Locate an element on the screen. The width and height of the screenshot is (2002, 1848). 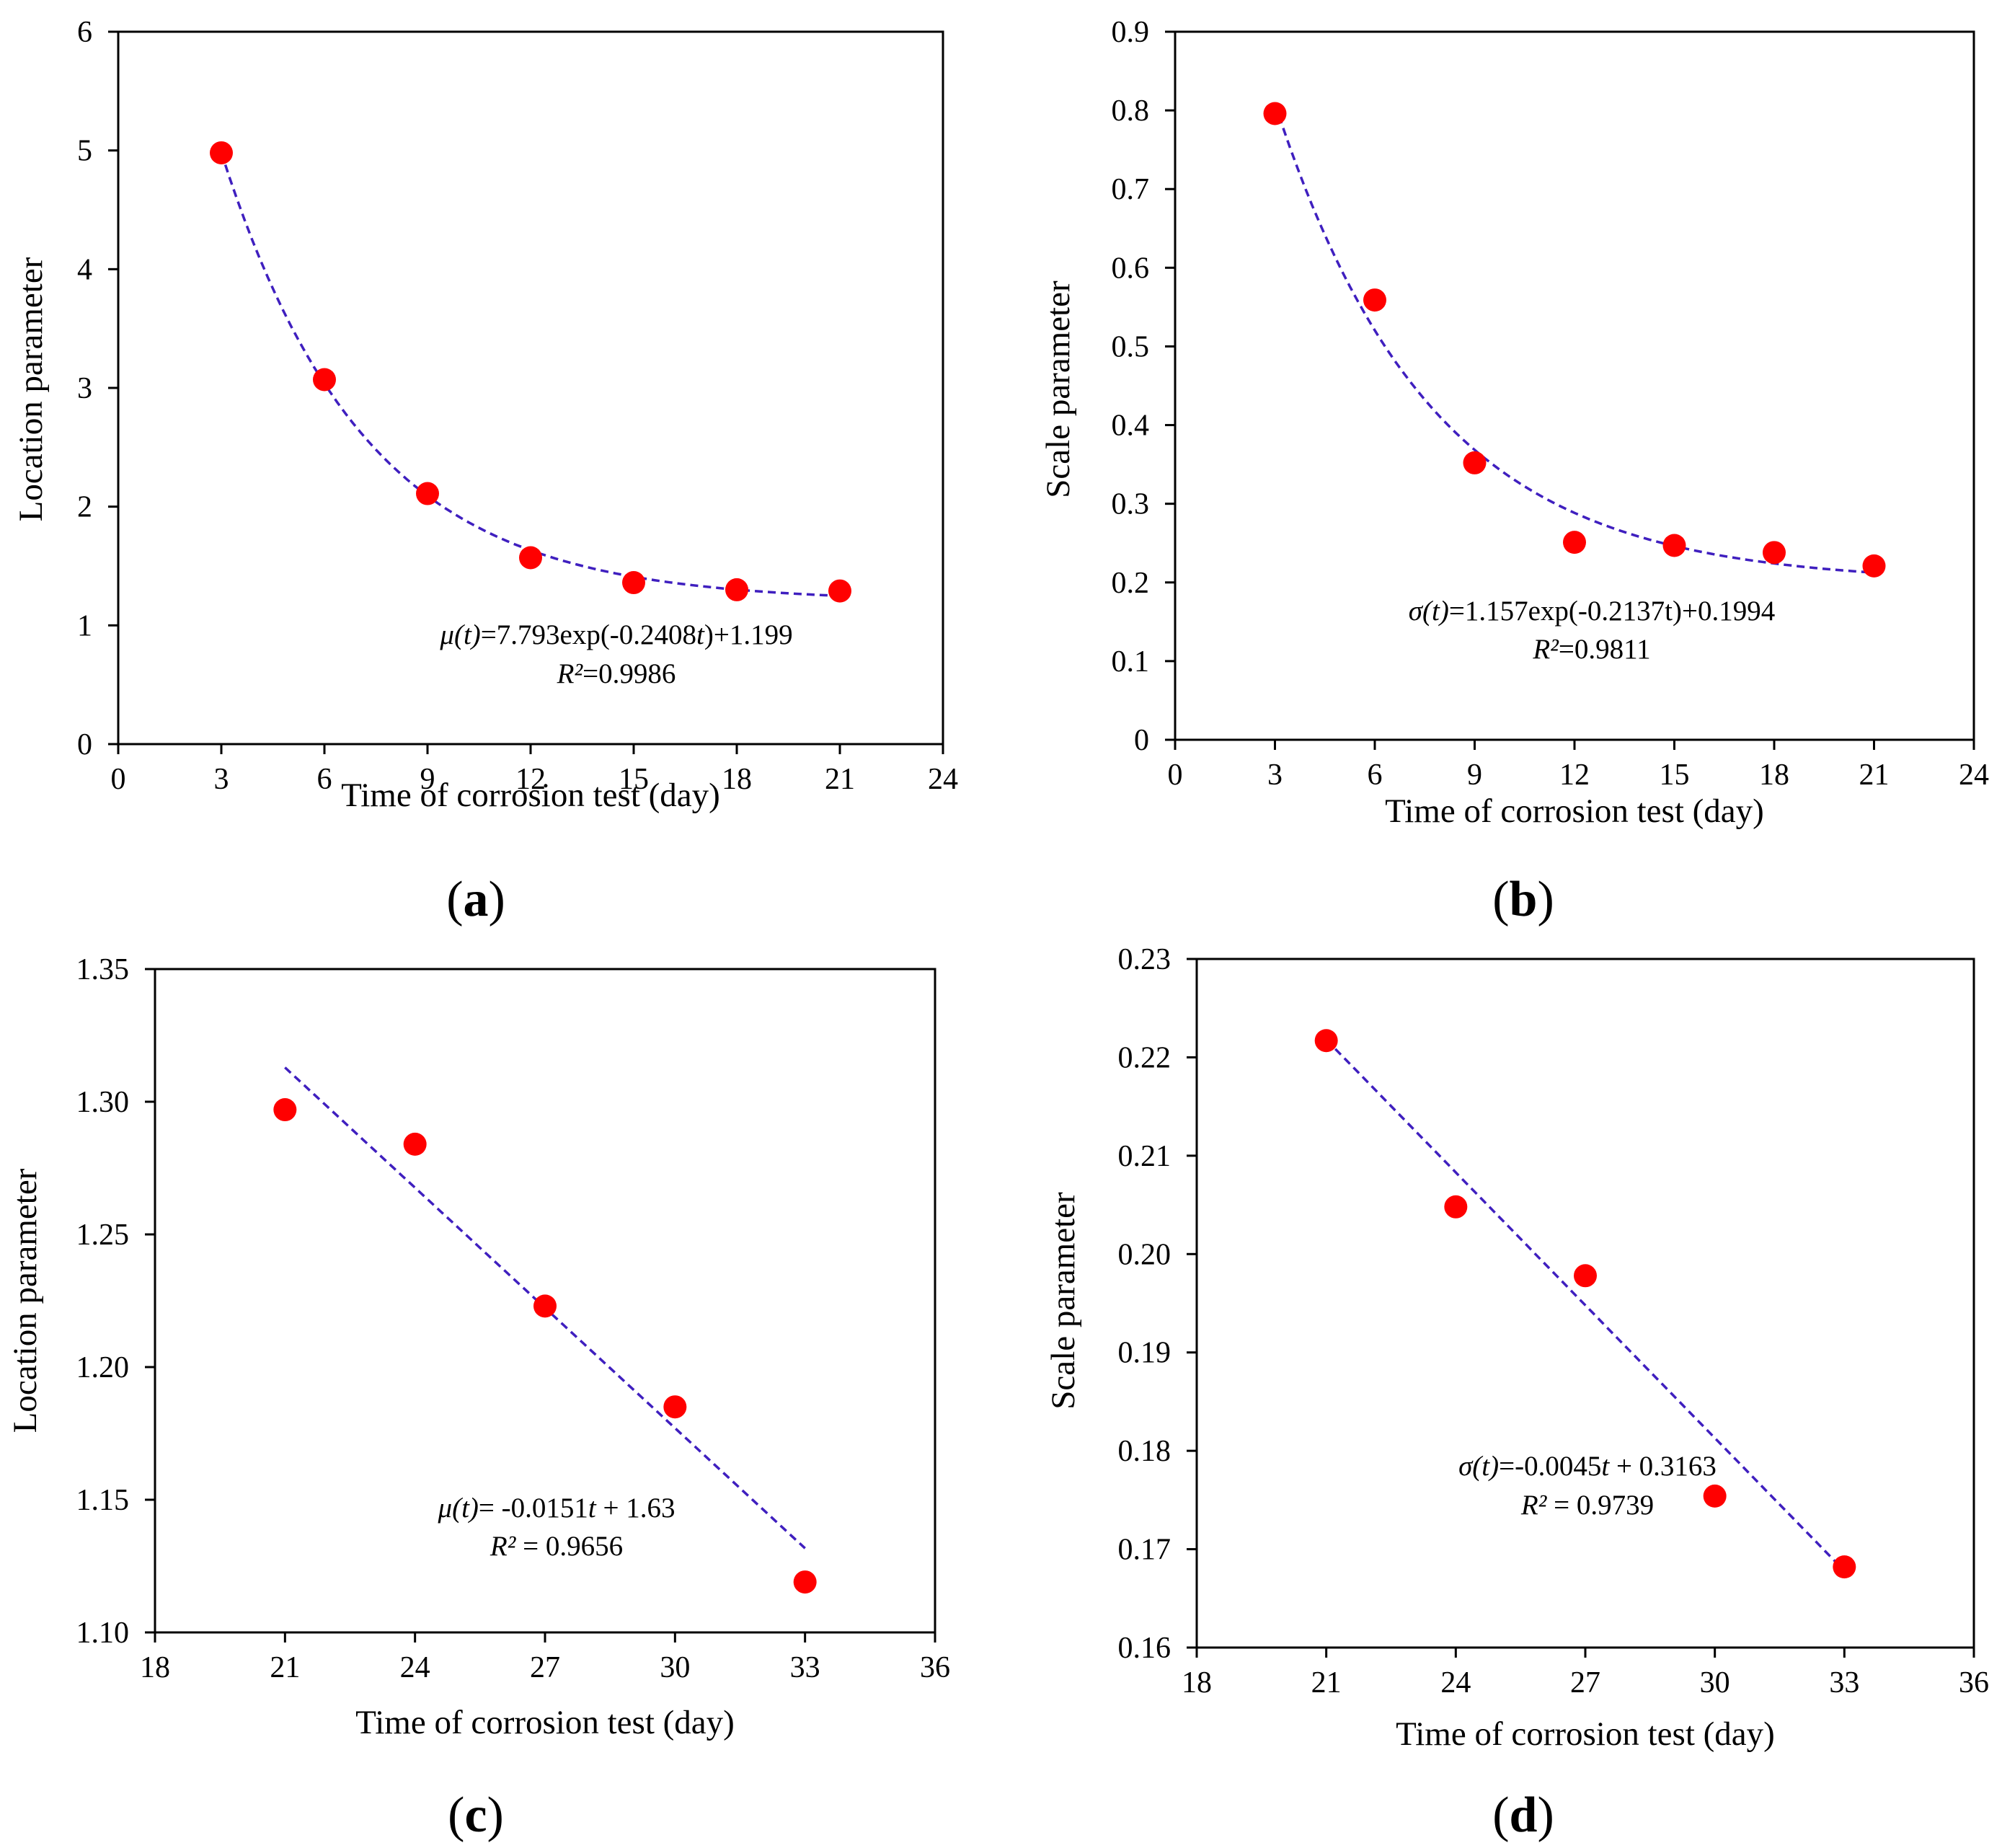
r-squared: R²=0.9986 is located at coordinates (616, 673).